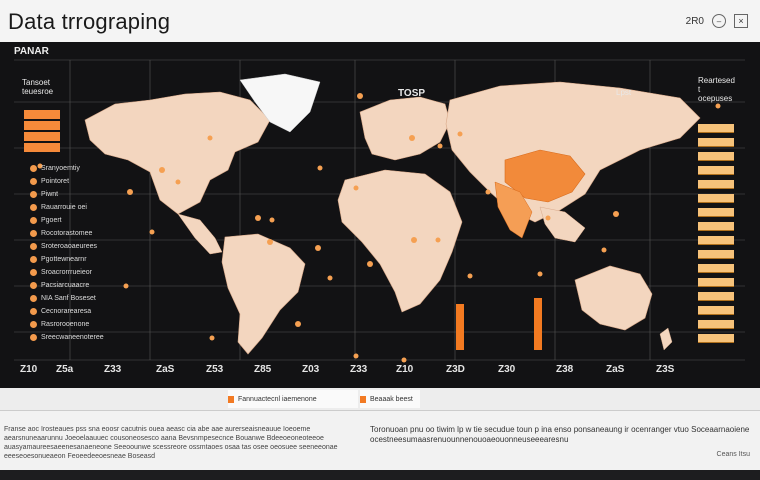 The image size is (760, 480). What do you see at coordinates (263, 294) in the screenshot?
I see `continent-south-america` at bounding box center [263, 294].